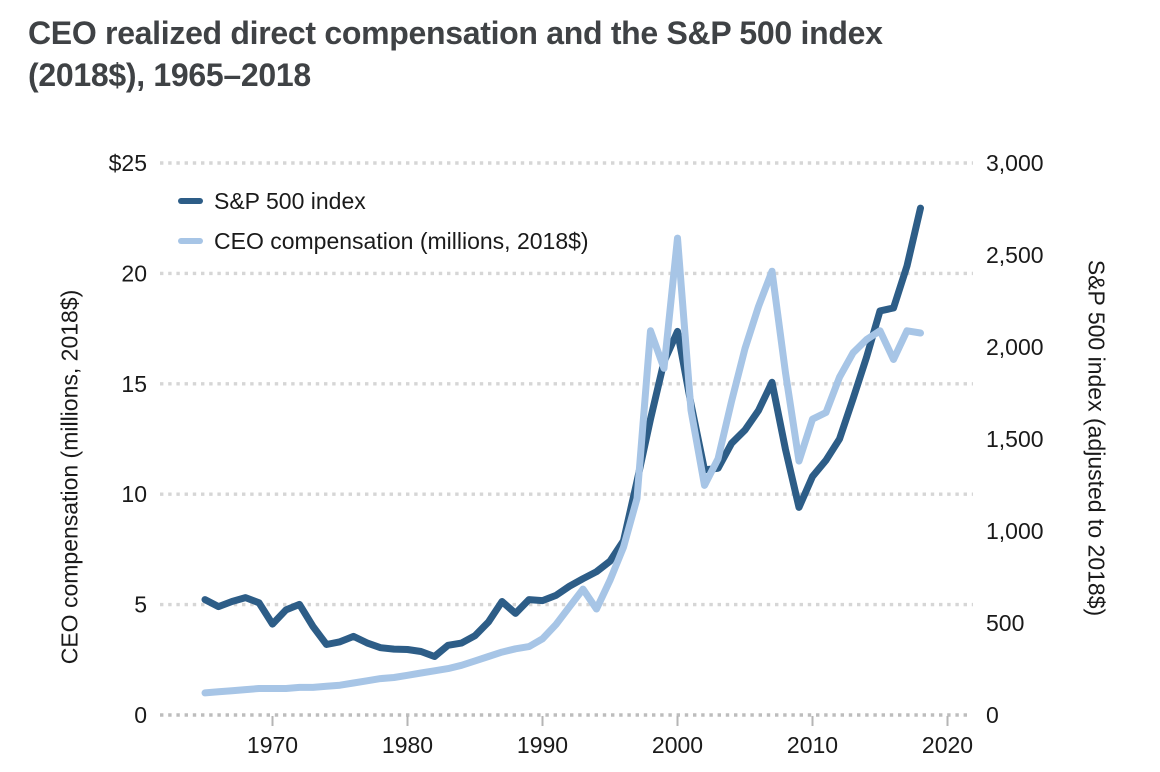 Image resolution: width=1160 pixels, height=772 pixels. What do you see at coordinates (190, 201) in the screenshot?
I see `sp500-line-swatch` at bounding box center [190, 201].